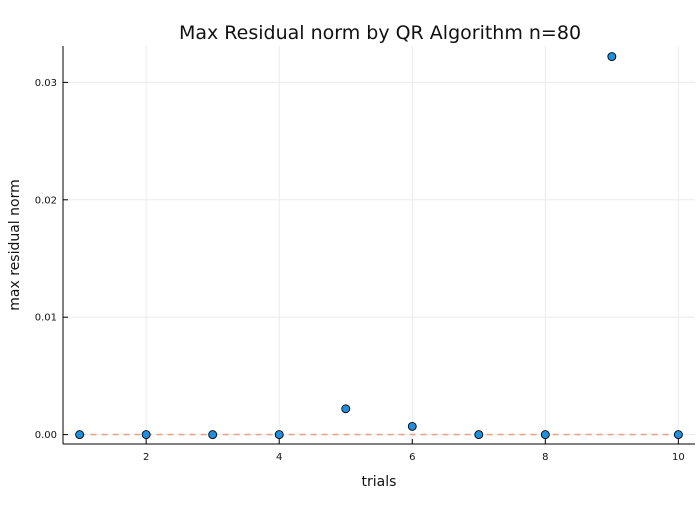  What do you see at coordinates (46, 83) in the screenshot?
I see `y-tick-label: 0.03` at bounding box center [46, 83].